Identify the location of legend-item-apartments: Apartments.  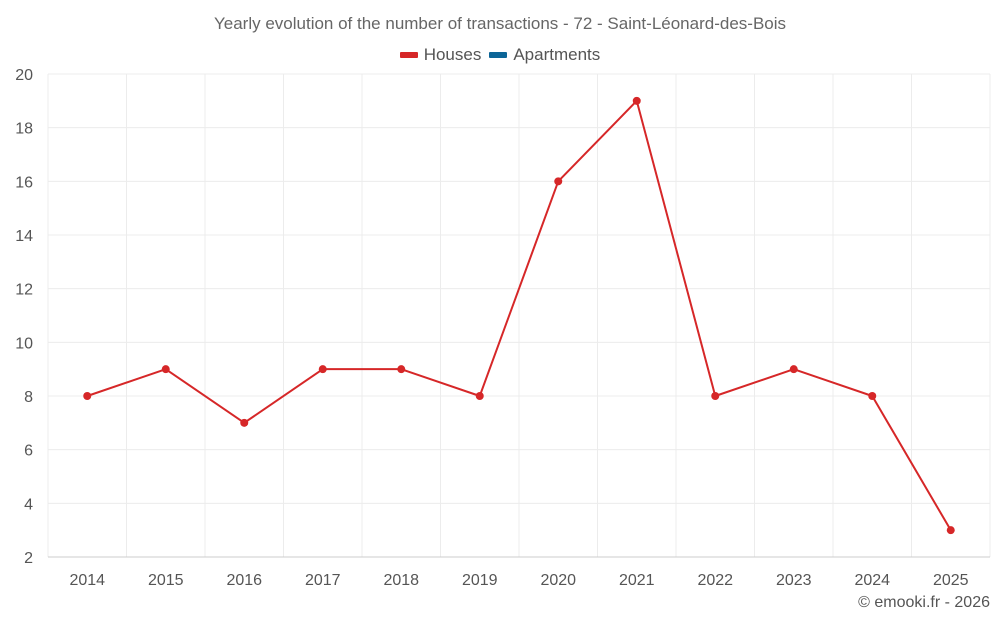
(544, 55).